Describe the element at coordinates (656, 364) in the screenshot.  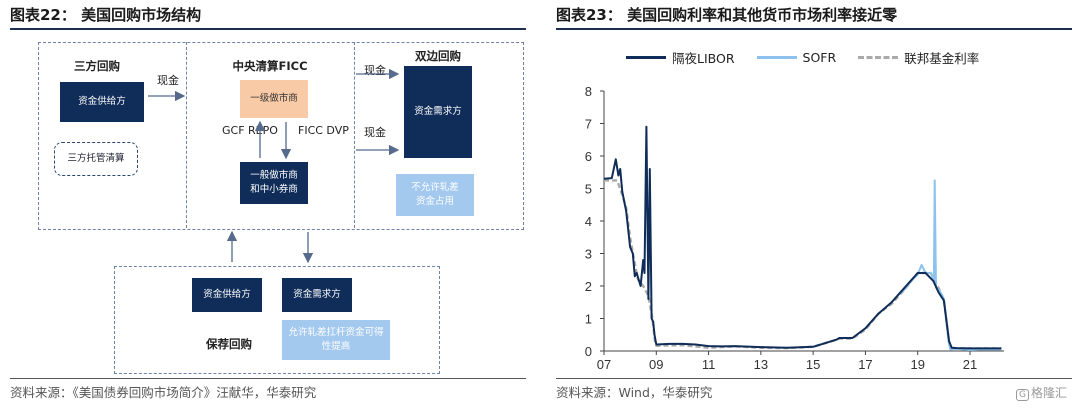
I see `x-tick-label: 09` at that location.